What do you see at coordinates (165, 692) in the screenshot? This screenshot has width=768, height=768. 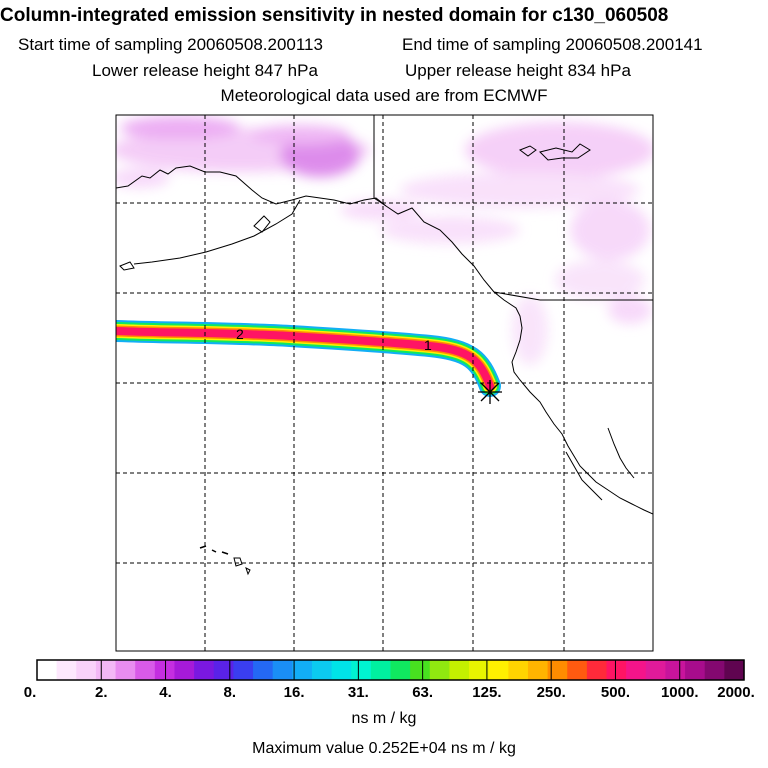 I see `colorbar-tick-label: 4.` at bounding box center [165, 692].